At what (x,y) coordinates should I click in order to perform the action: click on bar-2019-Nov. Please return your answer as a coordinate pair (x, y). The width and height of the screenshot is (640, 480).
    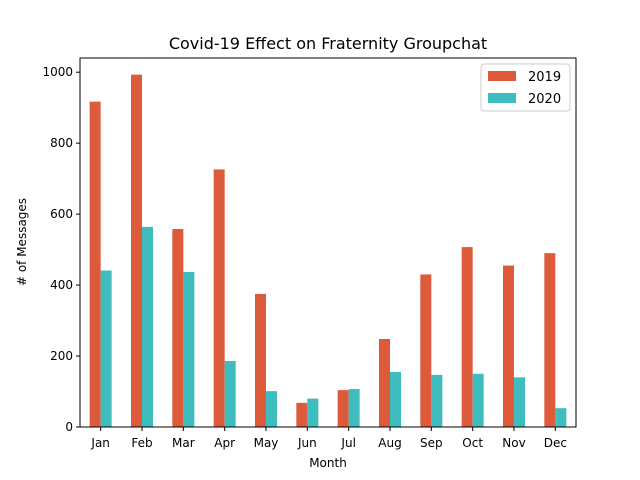
    Looking at the image, I should click on (508, 346).